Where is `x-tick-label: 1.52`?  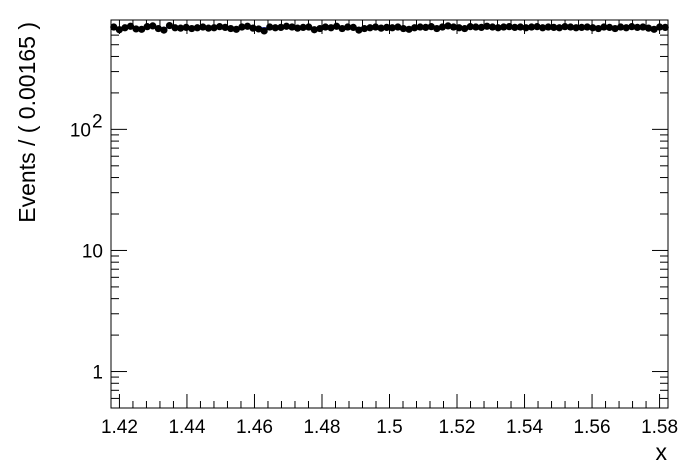
x-tick-label: 1.52 is located at coordinates (457, 427).